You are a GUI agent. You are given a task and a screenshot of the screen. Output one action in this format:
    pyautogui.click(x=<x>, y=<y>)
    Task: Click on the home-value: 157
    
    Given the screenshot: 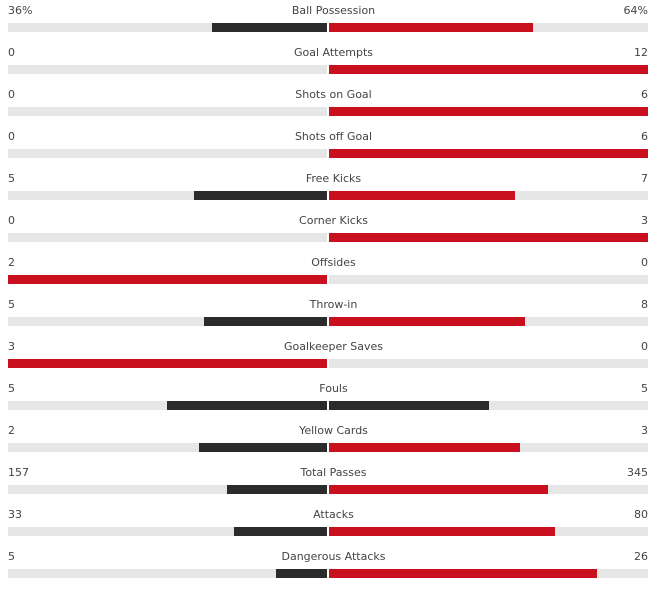 What is the action you would take?
    pyautogui.click(x=18, y=472)
    